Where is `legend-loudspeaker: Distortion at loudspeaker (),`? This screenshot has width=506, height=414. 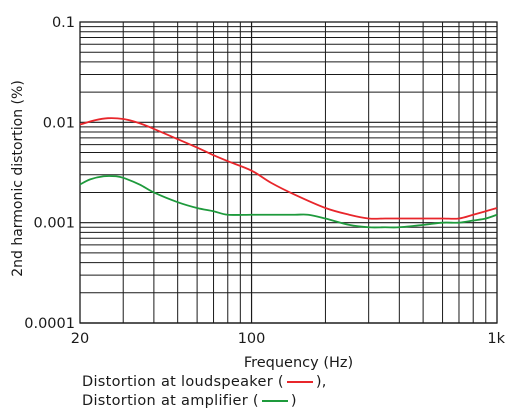
legend-loudspeaker: Distortion at loudspeaker (), is located at coordinates (204, 382).